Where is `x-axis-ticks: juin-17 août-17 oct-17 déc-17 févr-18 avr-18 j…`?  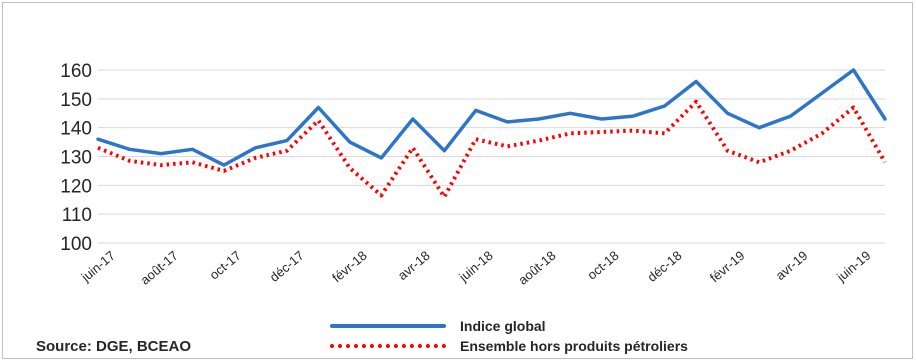 x-axis-ticks: juin-17 août-17 oct-17 déc-17 févr-18 avr-18 j… is located at coordinates (476, 268).